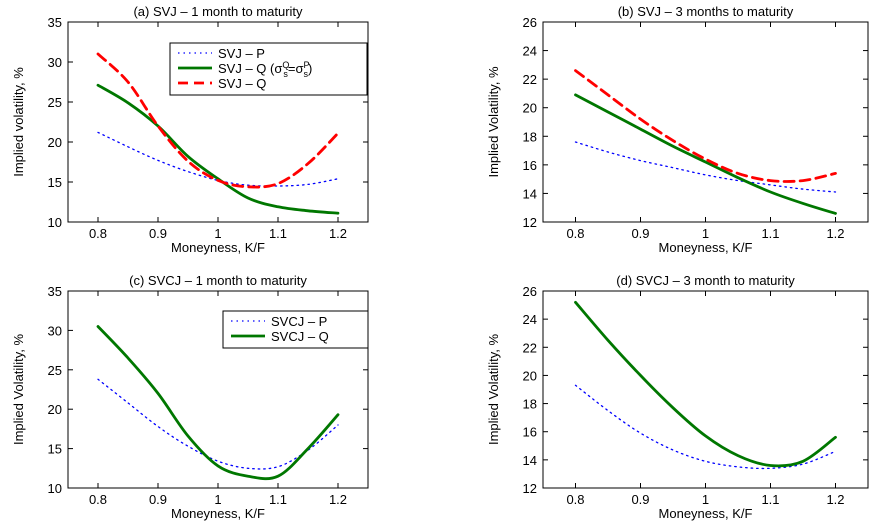 The image size is (873, 523). What do you see at coordinates (307, 65) in the screenshot?
I see `legend-label-part: P` at bounding box center [307, 65].